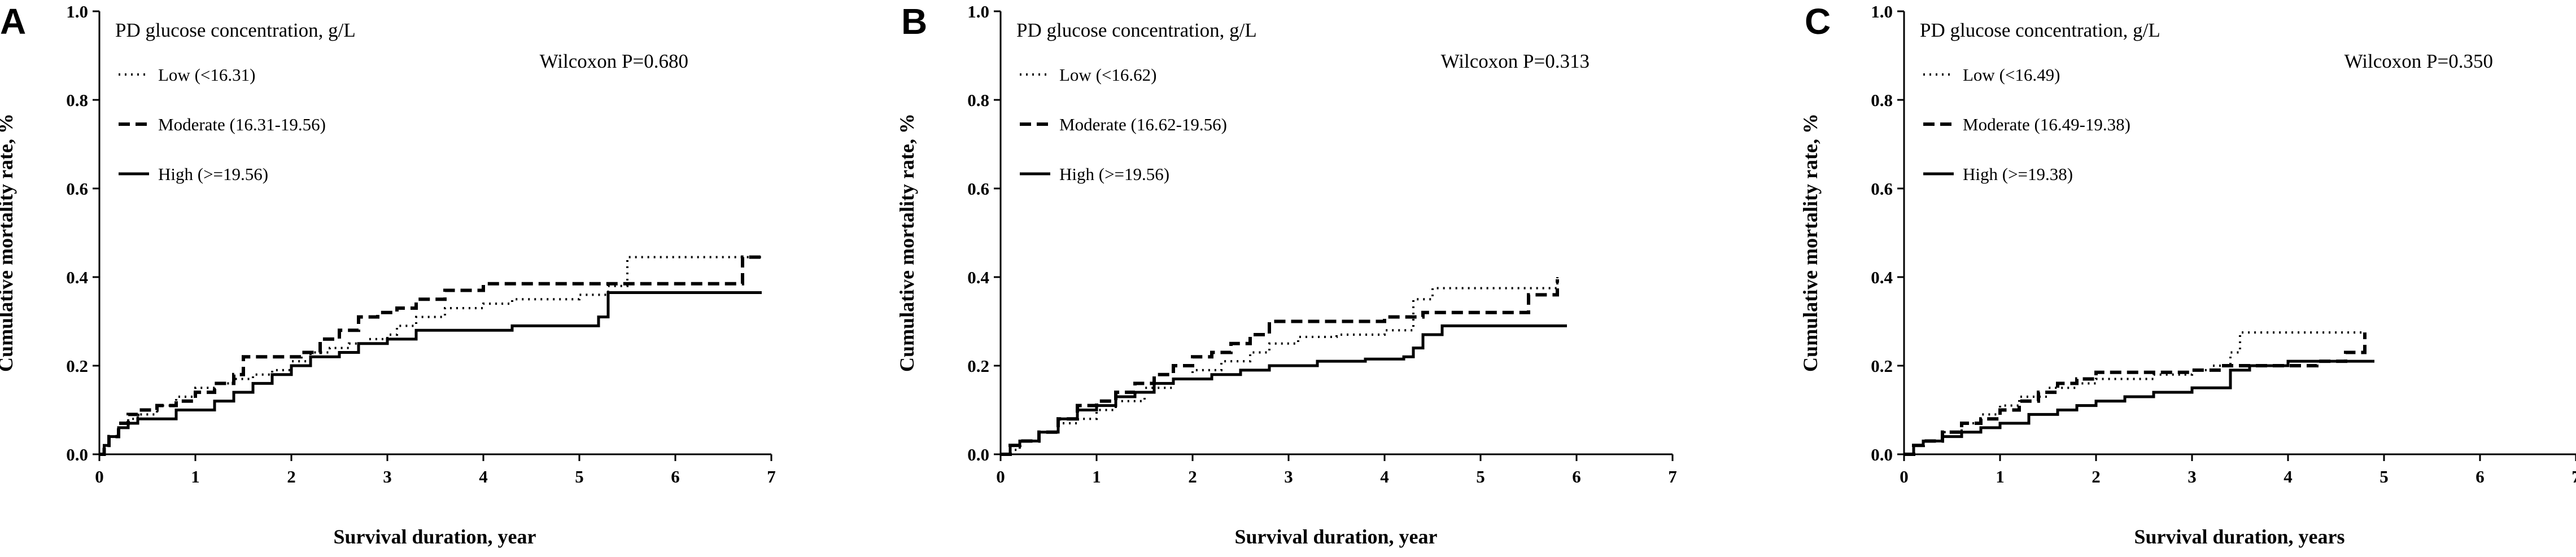  I want to click on panel-c-pvalue: Wilcoxon P=0.350, so click(2419, 61).